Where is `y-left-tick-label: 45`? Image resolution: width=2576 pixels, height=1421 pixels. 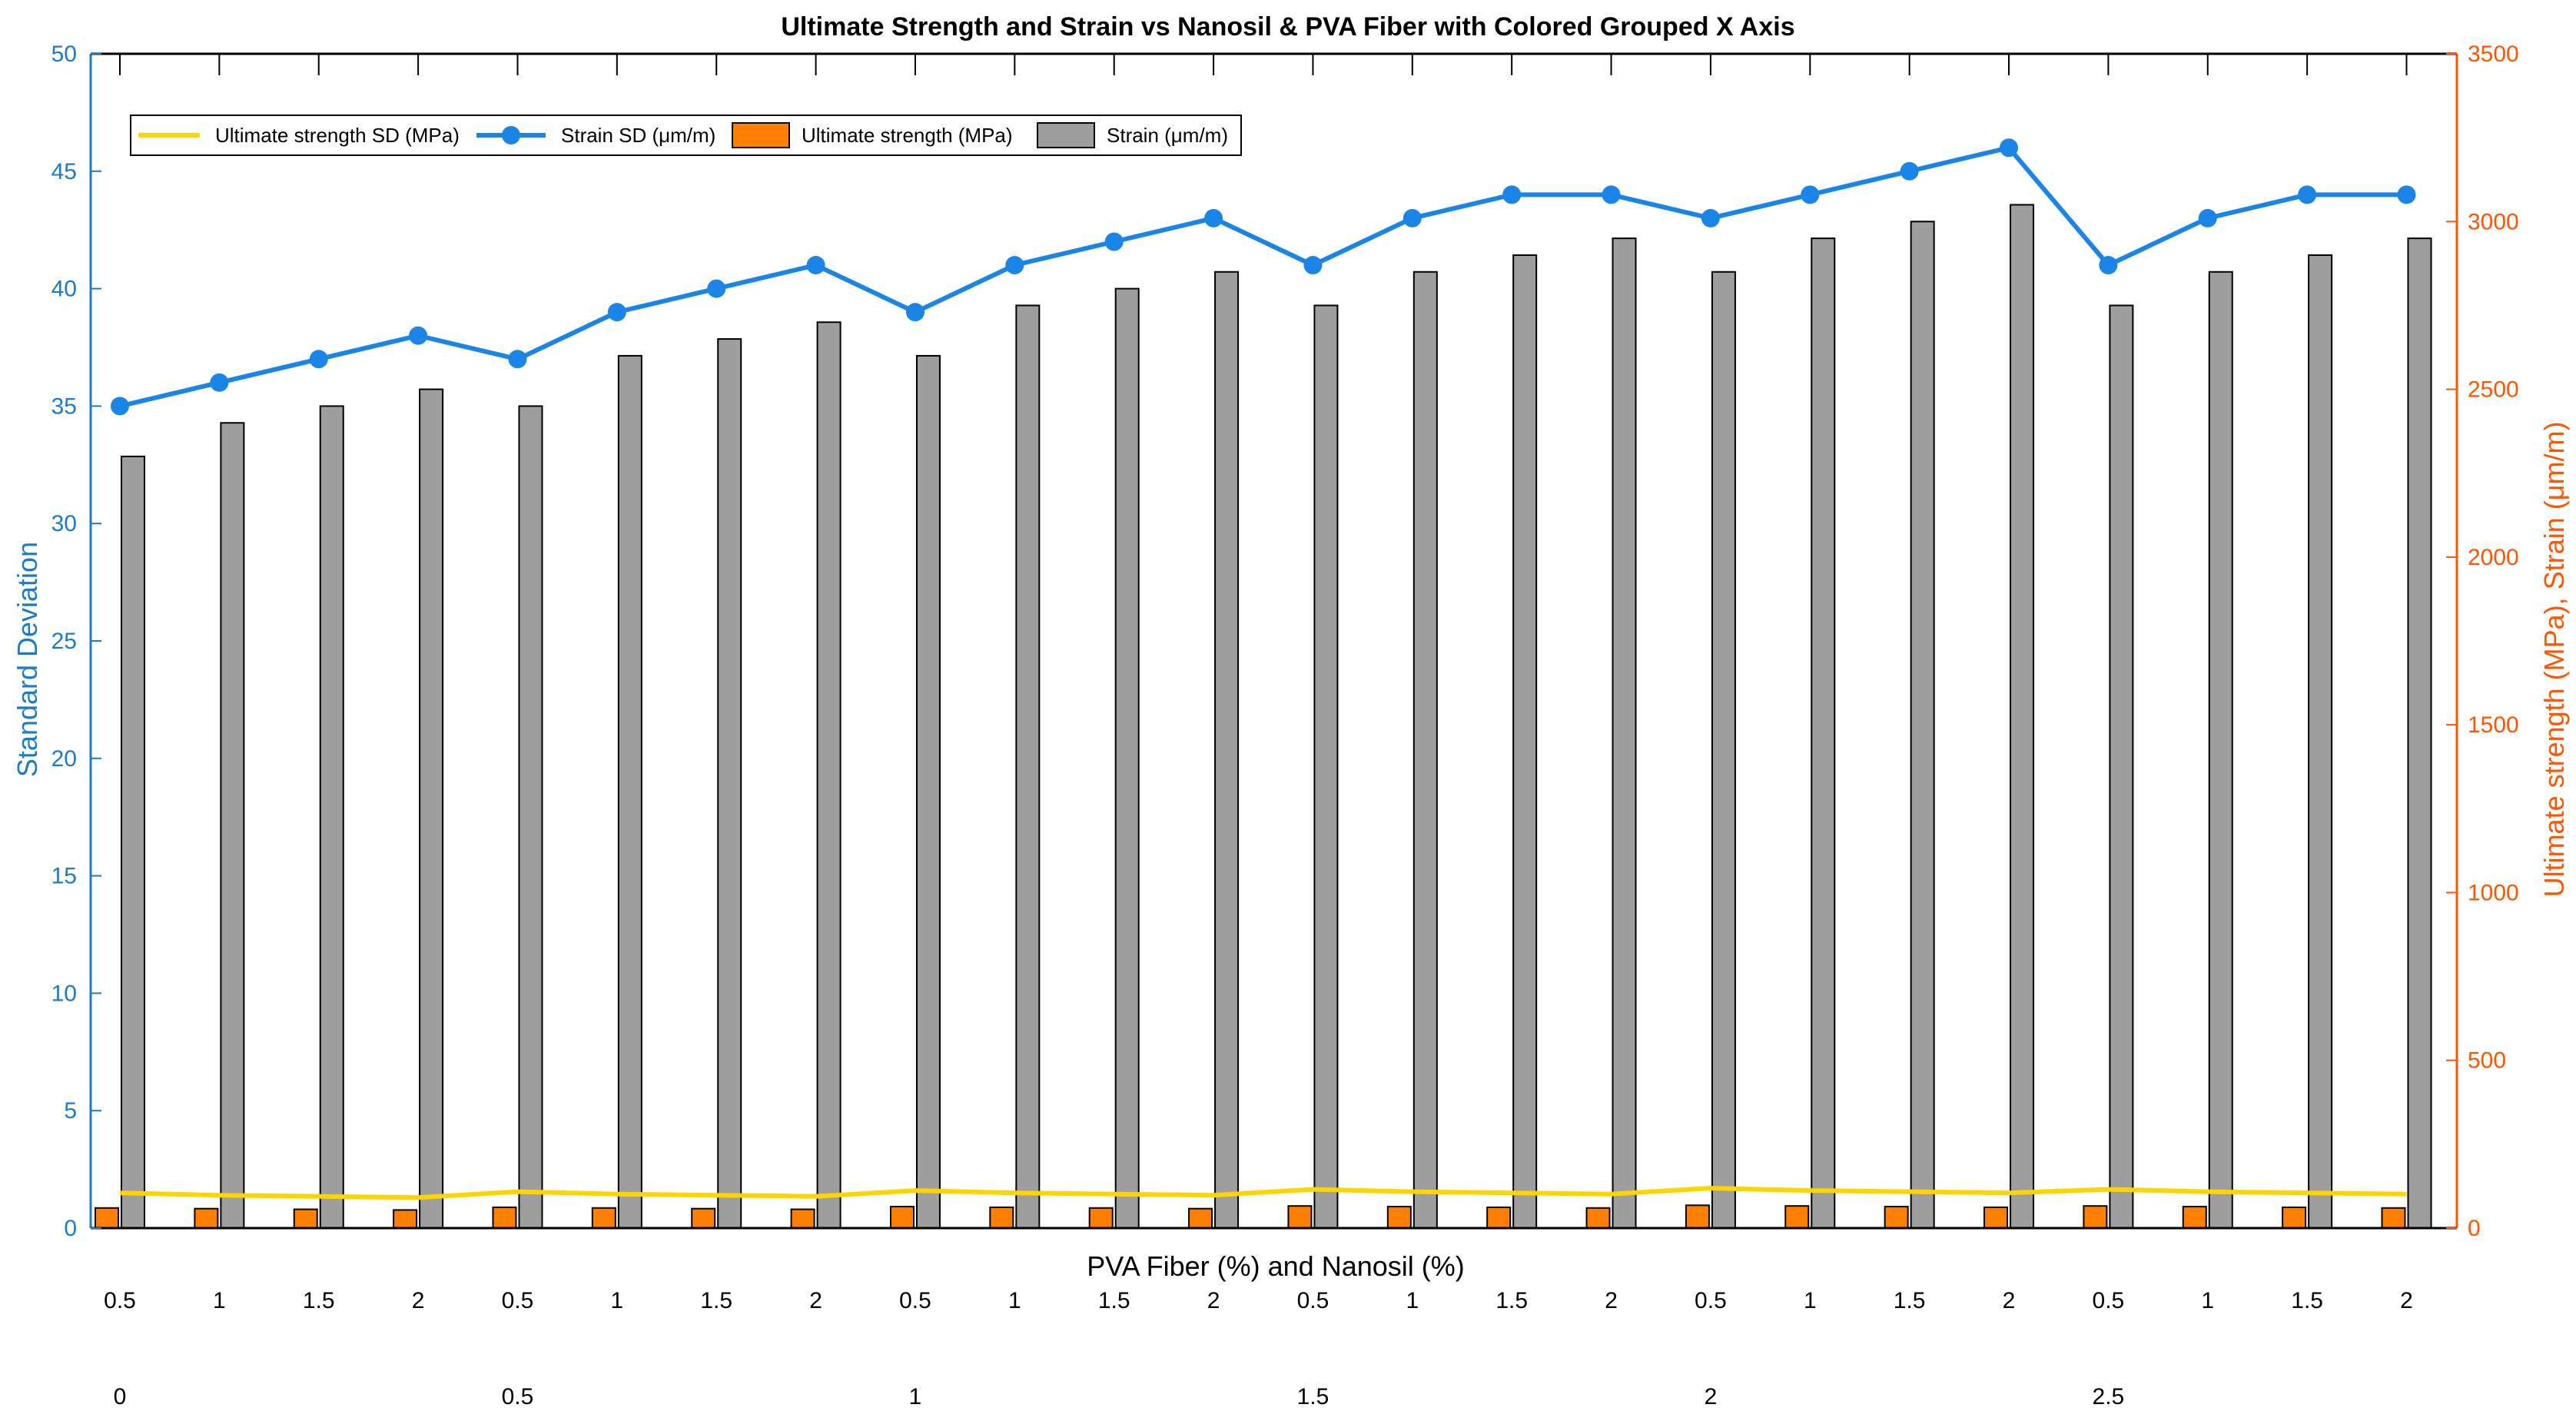 y-left-tick-label: 45 is located at coordinates (64, 171).